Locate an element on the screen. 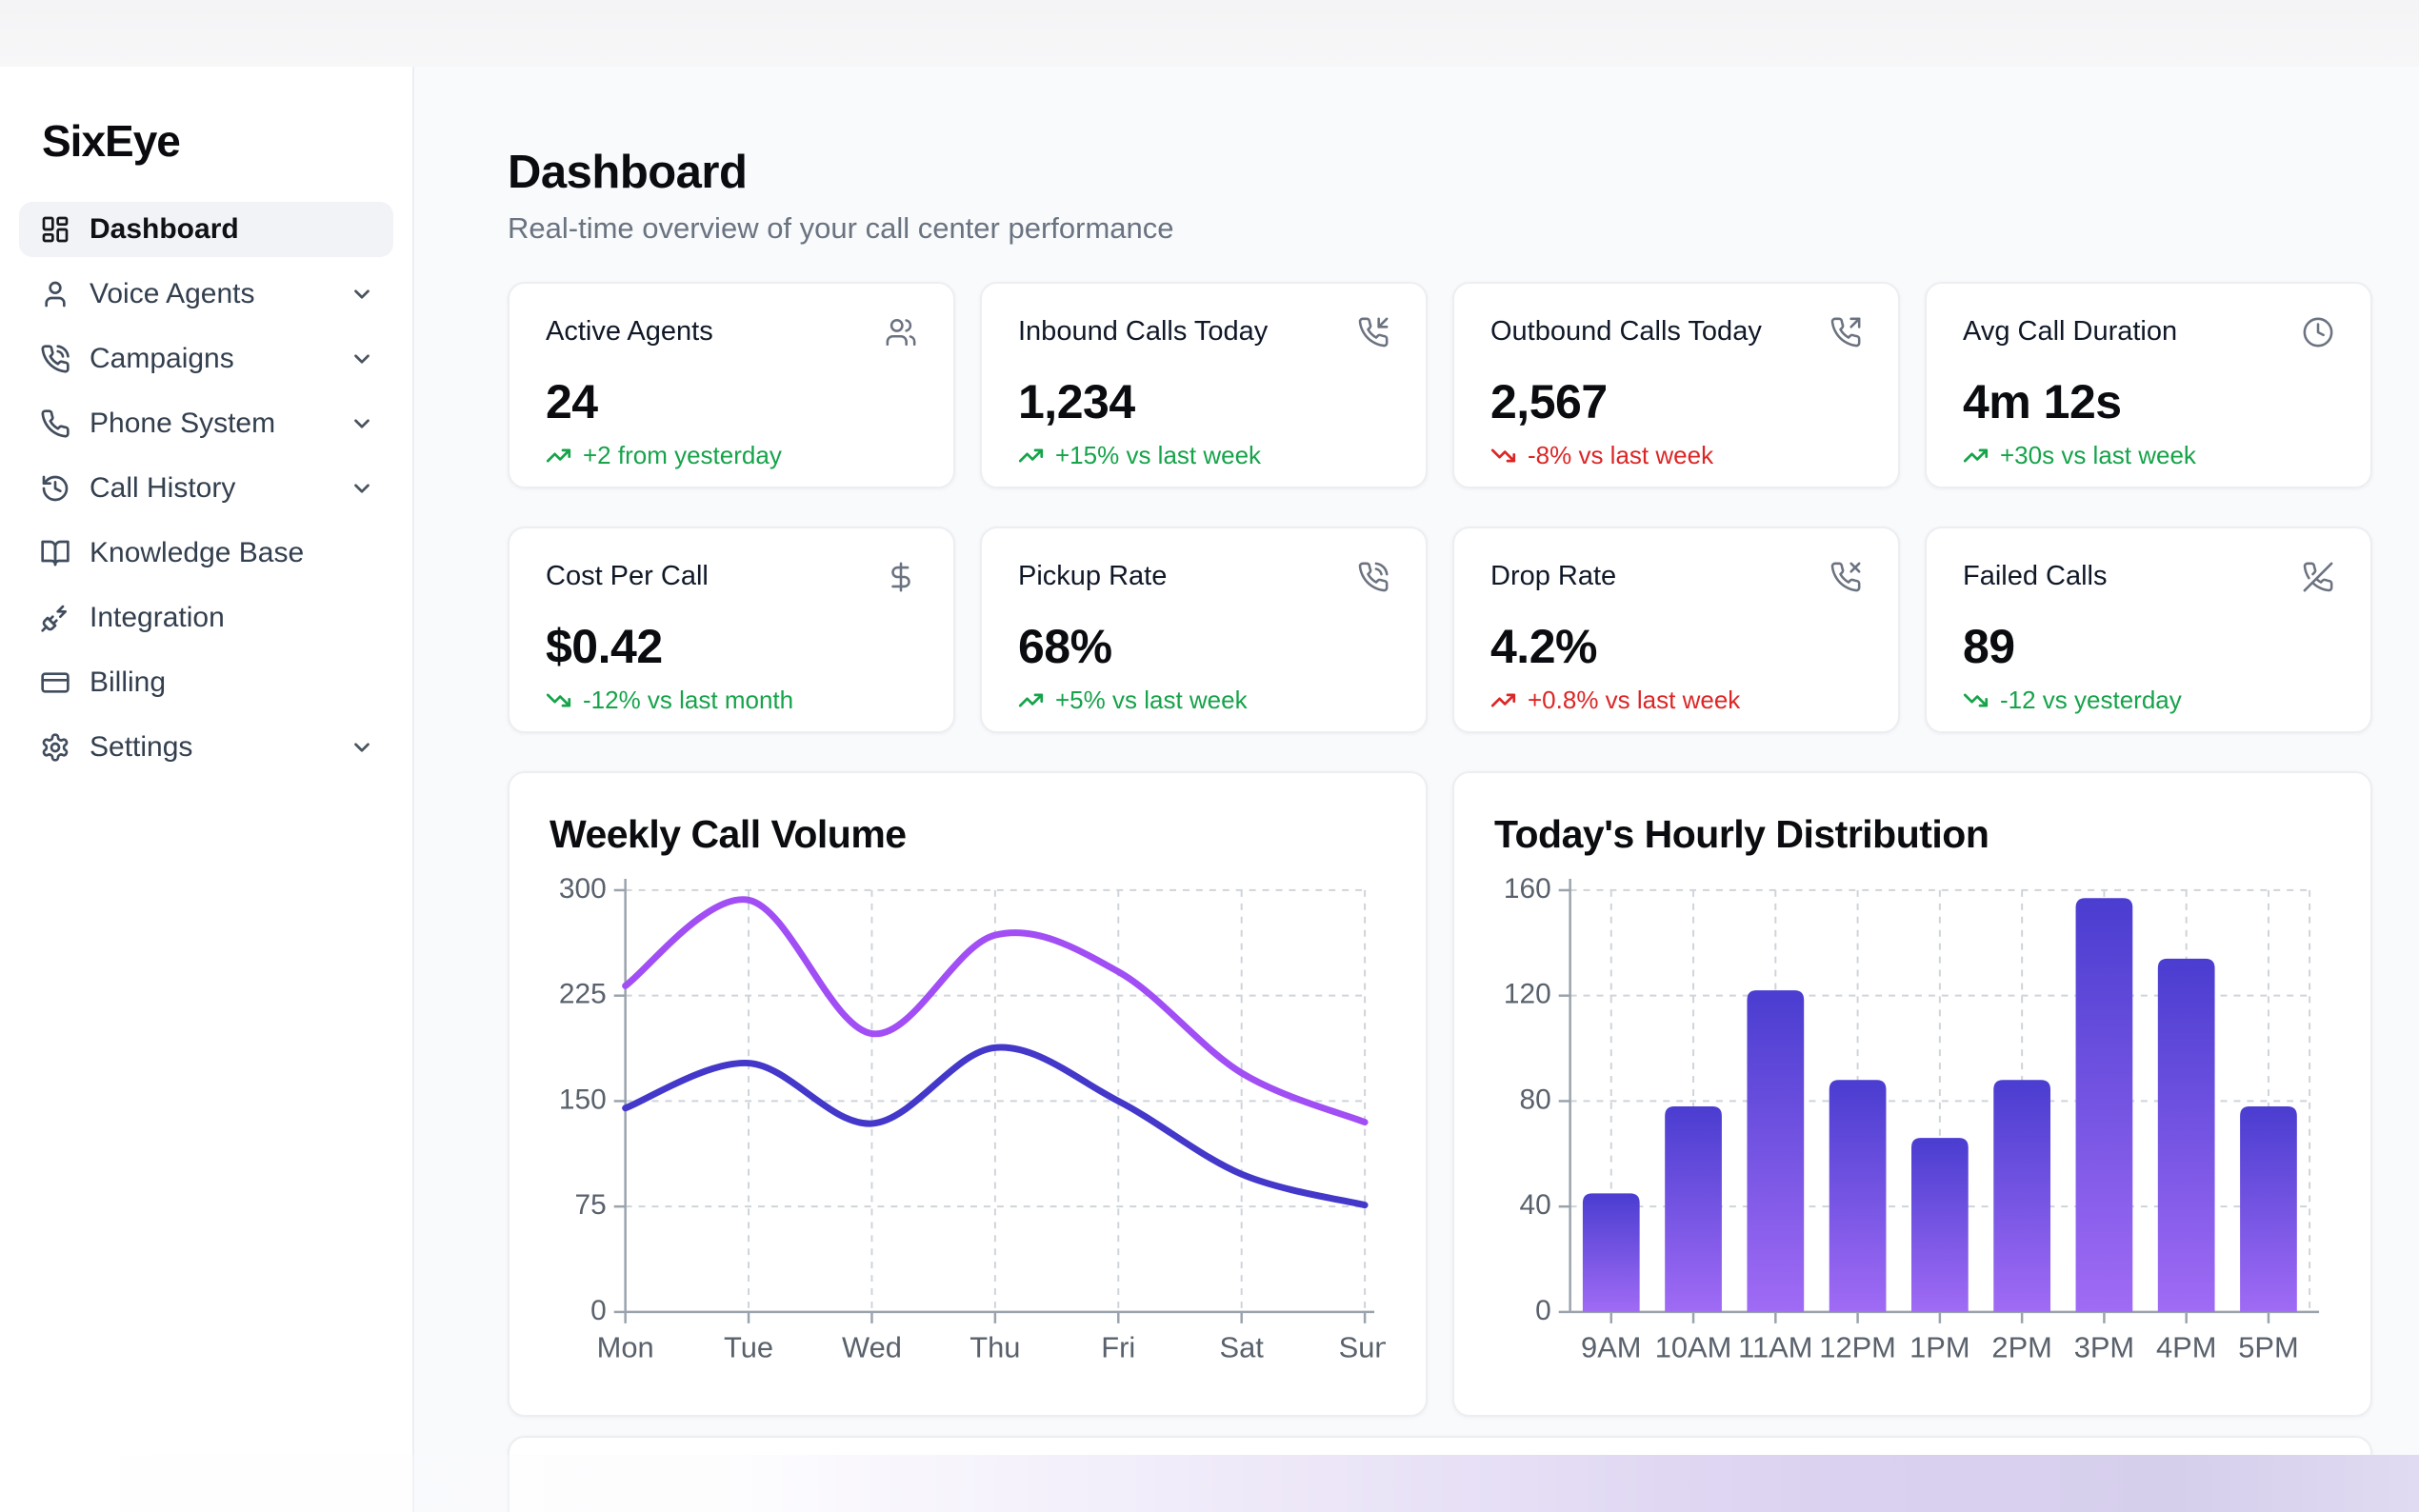 Image resolution: width=2419 pixels, height=1512 pixels. stat-card-header: Cost Per Call is located at coordinates (731, 579).